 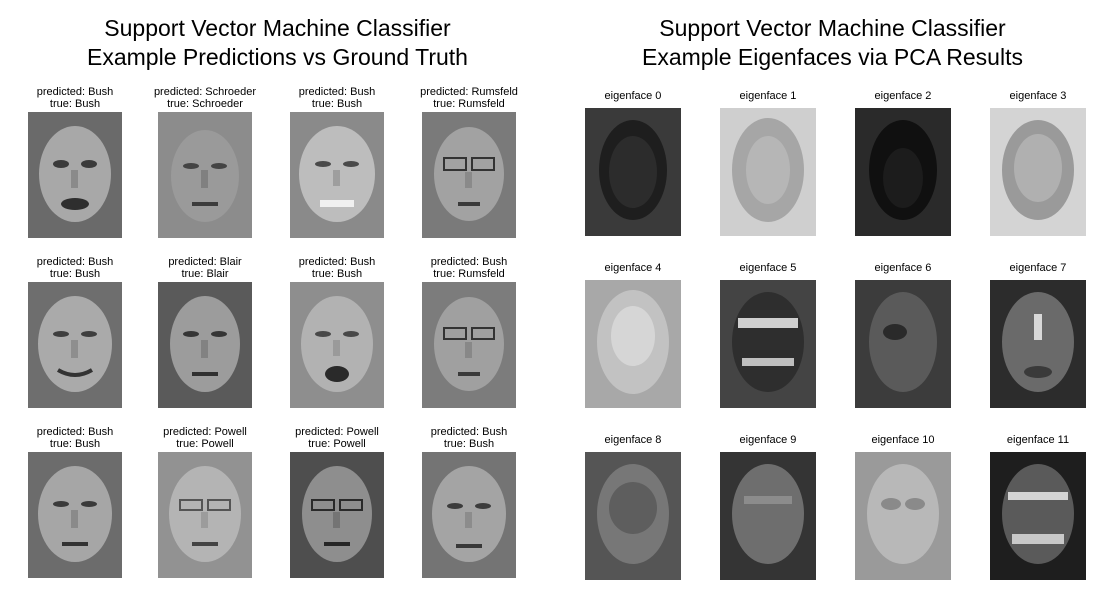 I want to click on eigenface-cell: eigenface 3, so click(x=1038, y=161).